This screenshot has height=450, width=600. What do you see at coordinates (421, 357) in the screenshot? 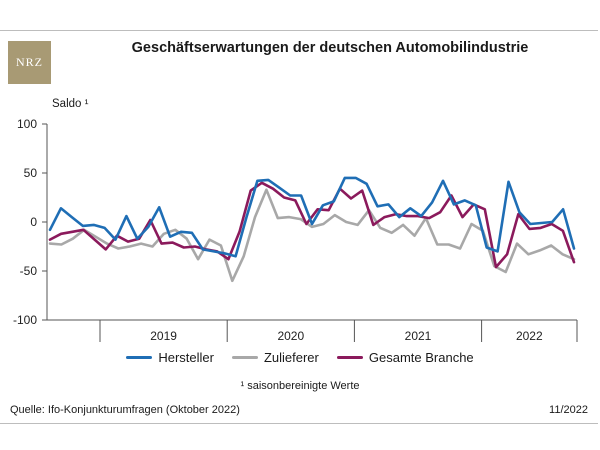
I see `legend-label: Gesamte Branche` at bounding box center [421, 357].